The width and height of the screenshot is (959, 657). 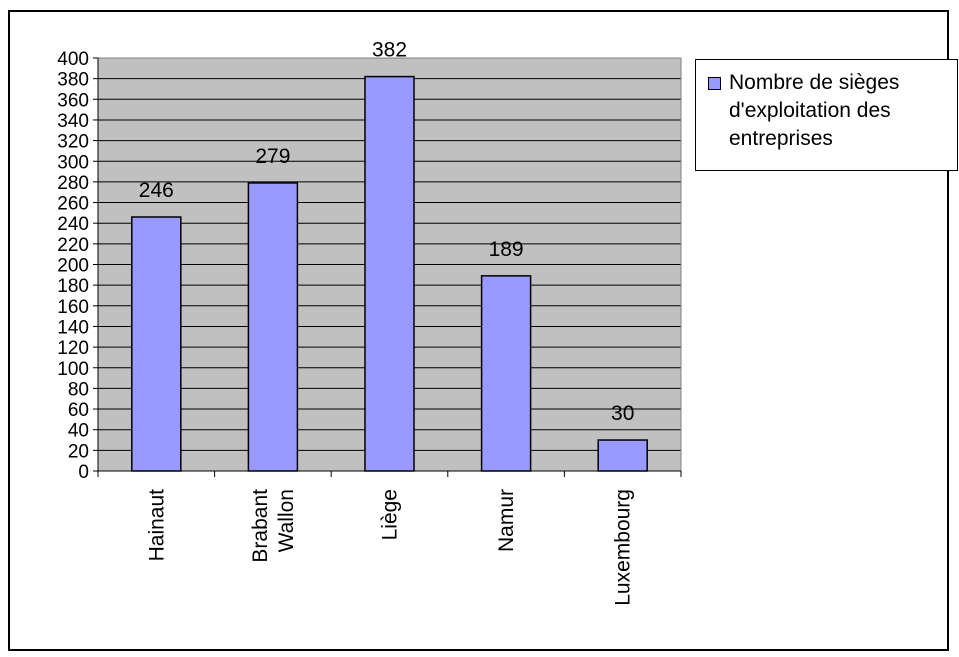 I want to click on legend-swatch, so click(x=714, y=83).